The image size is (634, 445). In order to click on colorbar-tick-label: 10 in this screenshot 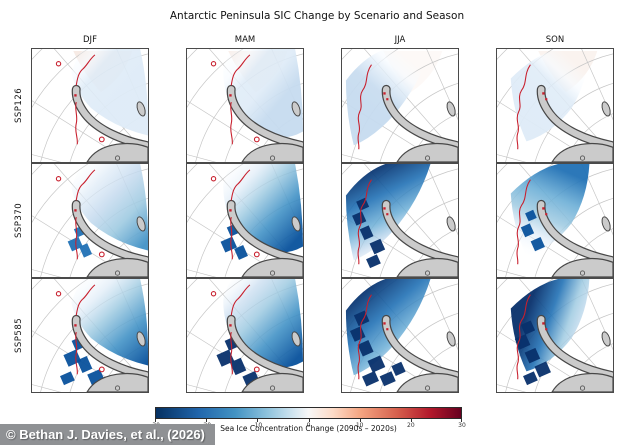, I will do `click(359, 425)`.